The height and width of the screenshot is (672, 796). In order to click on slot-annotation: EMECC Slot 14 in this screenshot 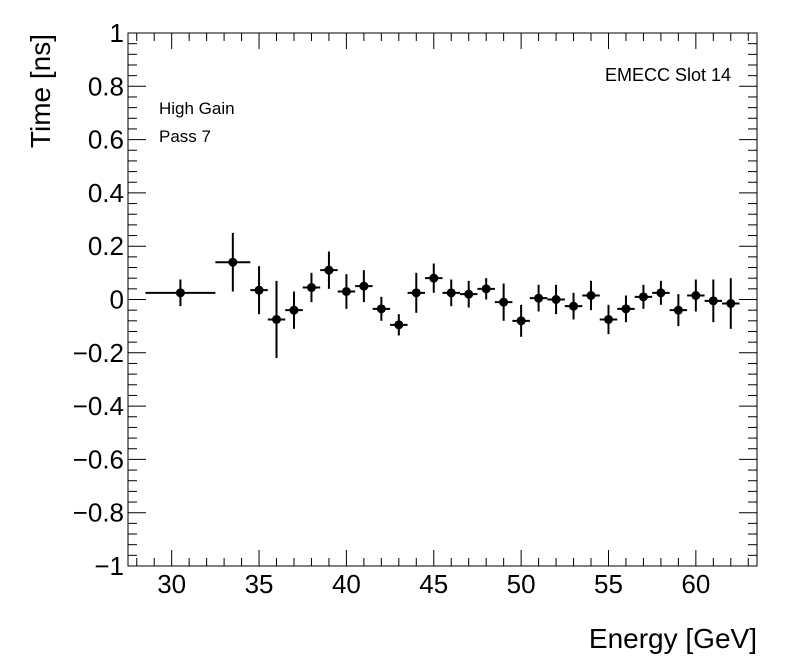, I will do `click(668, 75)`.